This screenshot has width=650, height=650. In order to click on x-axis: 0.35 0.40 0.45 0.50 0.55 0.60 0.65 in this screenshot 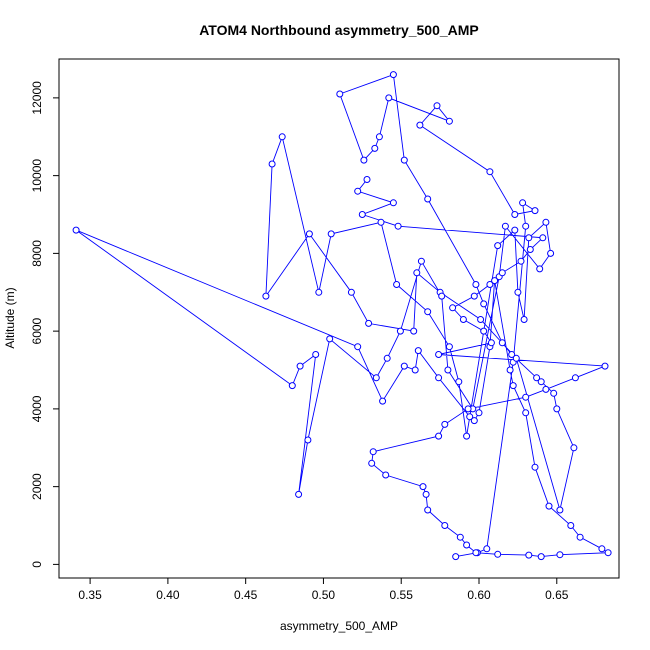, I will do `click(323, 590)`.